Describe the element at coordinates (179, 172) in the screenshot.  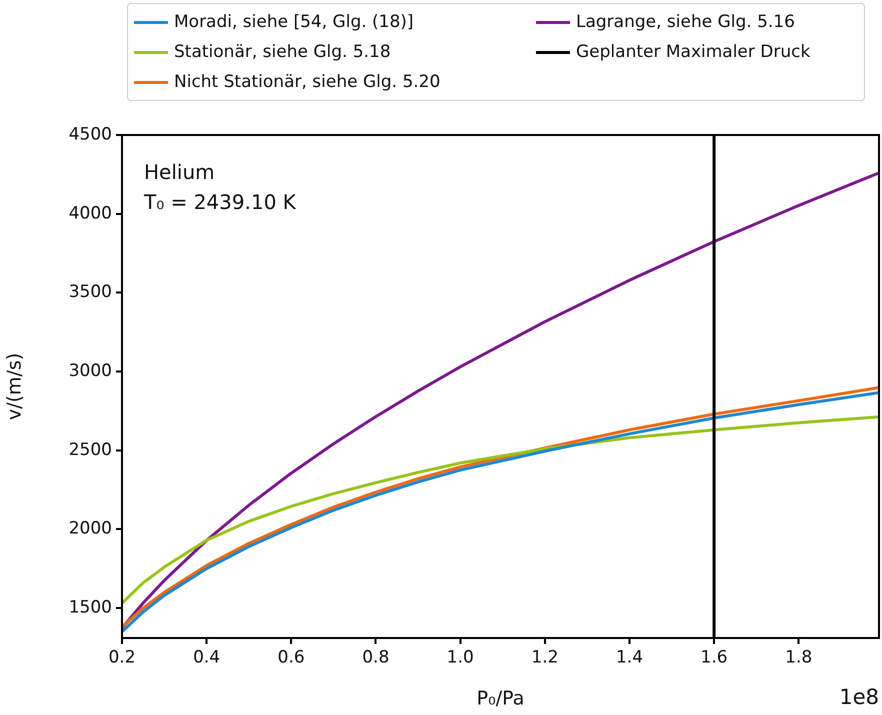
I see `annotation: Helium` at that location.